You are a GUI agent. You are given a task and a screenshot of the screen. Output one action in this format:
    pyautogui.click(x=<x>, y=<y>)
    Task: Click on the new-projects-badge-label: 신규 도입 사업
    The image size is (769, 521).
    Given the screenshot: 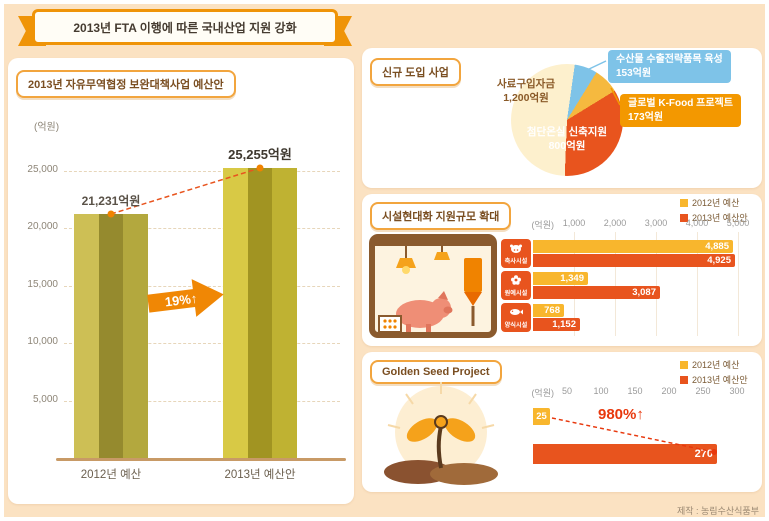 What is the action you would take?
    pyautogui.click(x=415, y=73)
    